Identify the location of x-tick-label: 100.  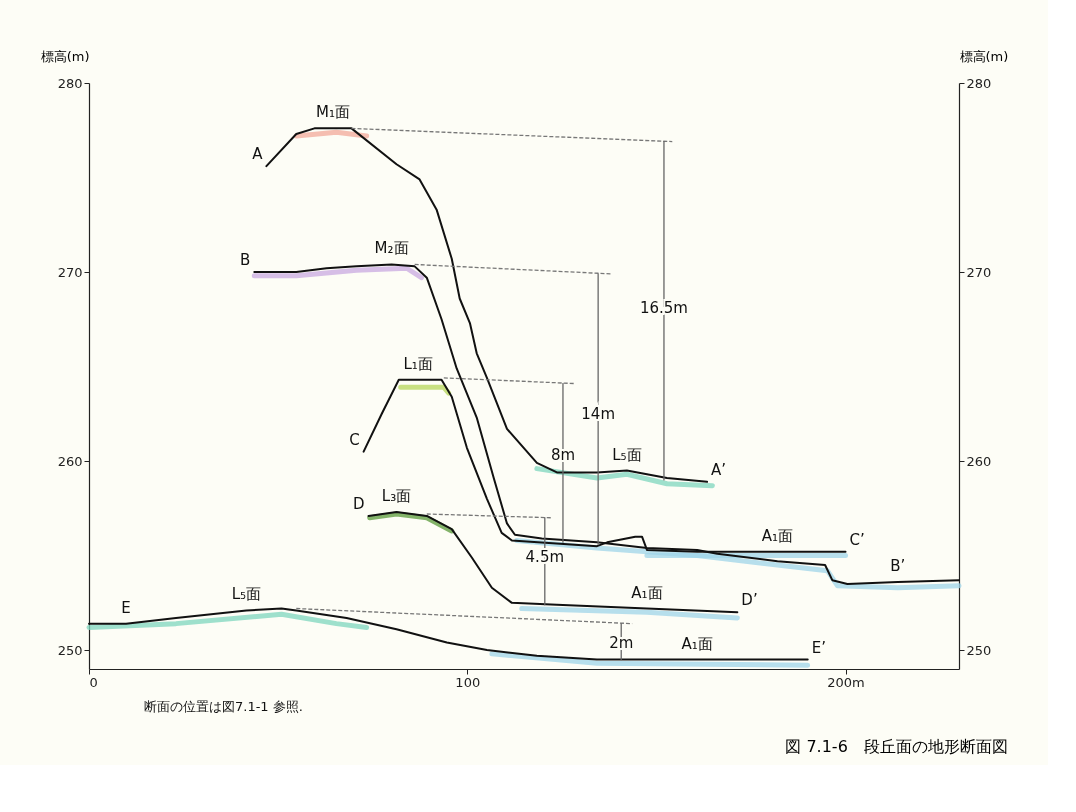
(468, 682).